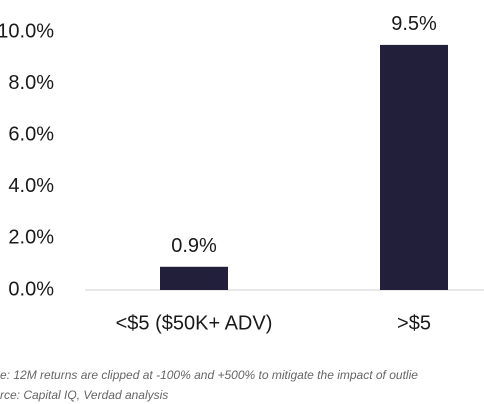 This screenshot has height=404, width=484. Describe the element at coordinates (31, 289) in the screenshot. I see `y-tick-label: 0.0%` at that location.